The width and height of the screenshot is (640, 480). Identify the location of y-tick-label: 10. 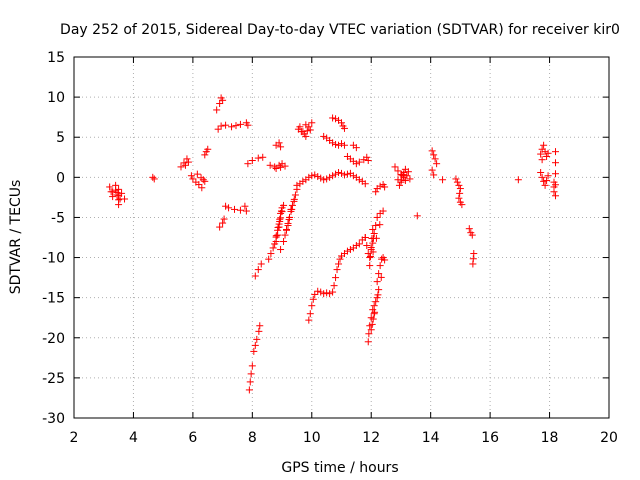
(56, 98).